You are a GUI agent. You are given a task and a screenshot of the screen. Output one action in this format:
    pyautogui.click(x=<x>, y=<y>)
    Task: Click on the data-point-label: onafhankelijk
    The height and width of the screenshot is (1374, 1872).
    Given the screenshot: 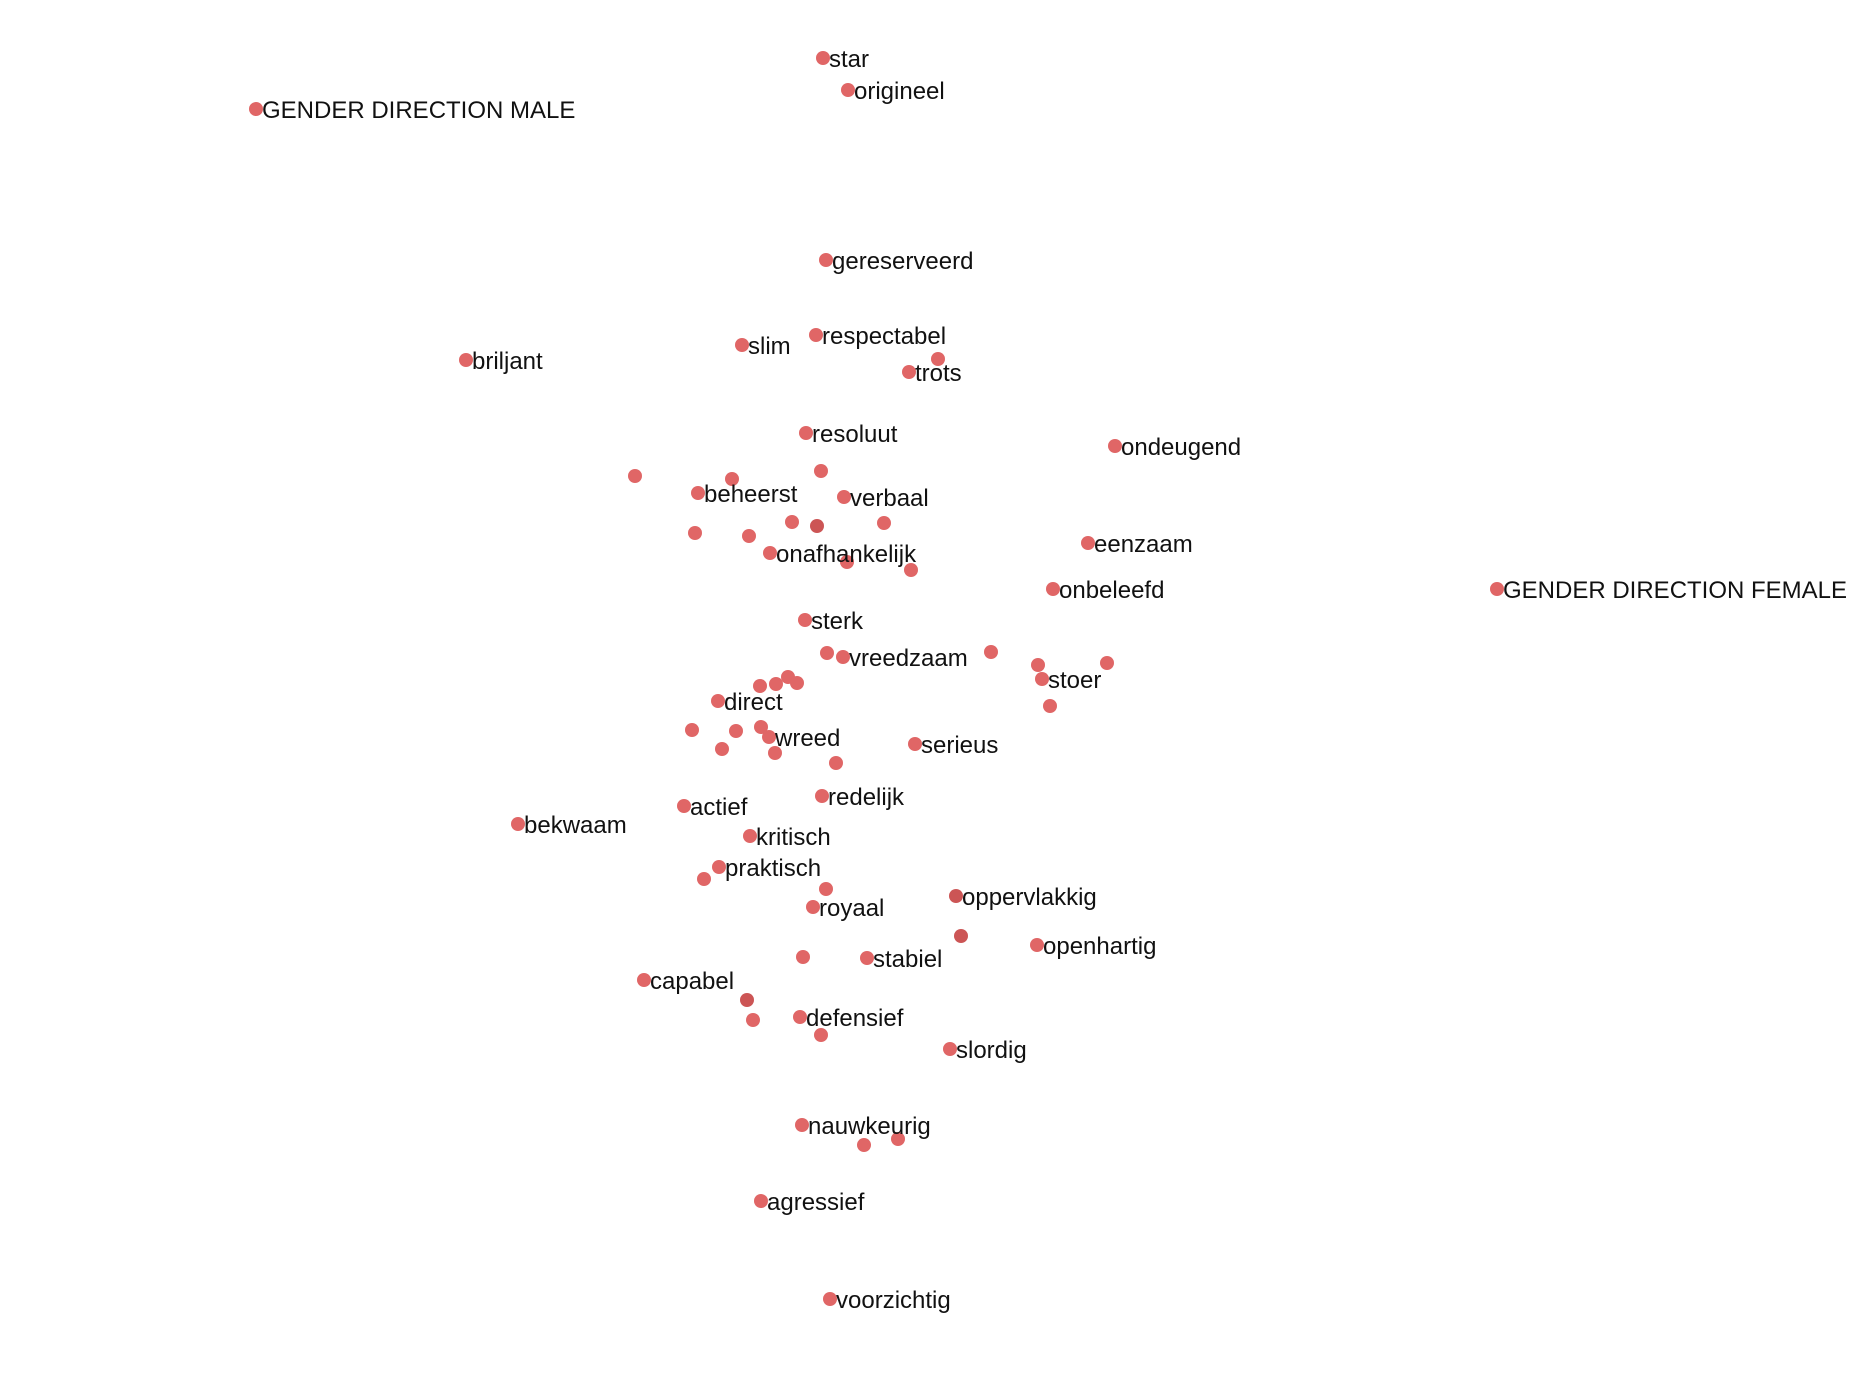 What is the action you would take?
    pyautogui.click(x=846, y=554)
    